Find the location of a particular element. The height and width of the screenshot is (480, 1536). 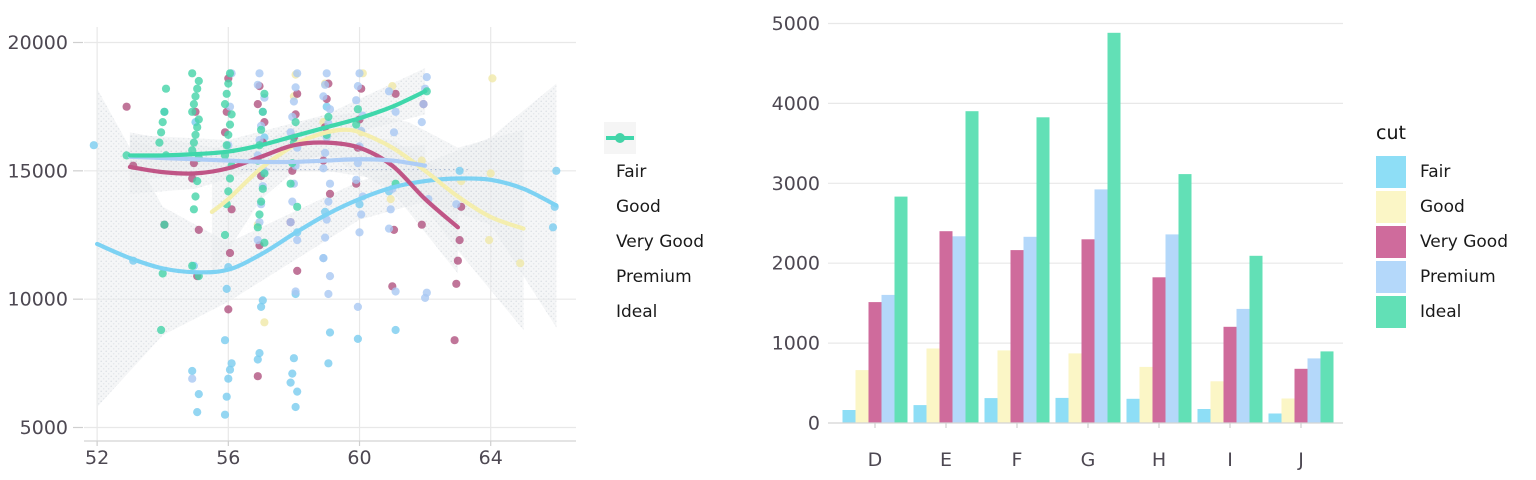

bar-I-Premium is located at coordinates (1243, 365).